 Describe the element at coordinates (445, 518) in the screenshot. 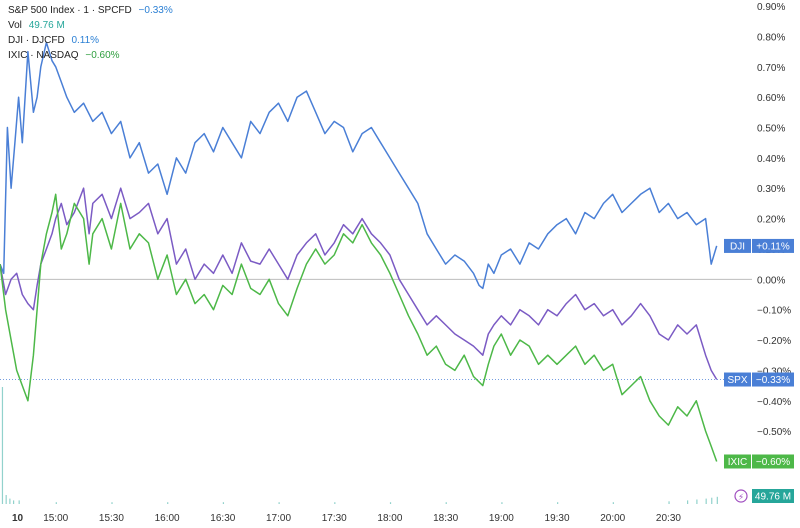

I see `x-tick-label: 18:30` at that location.